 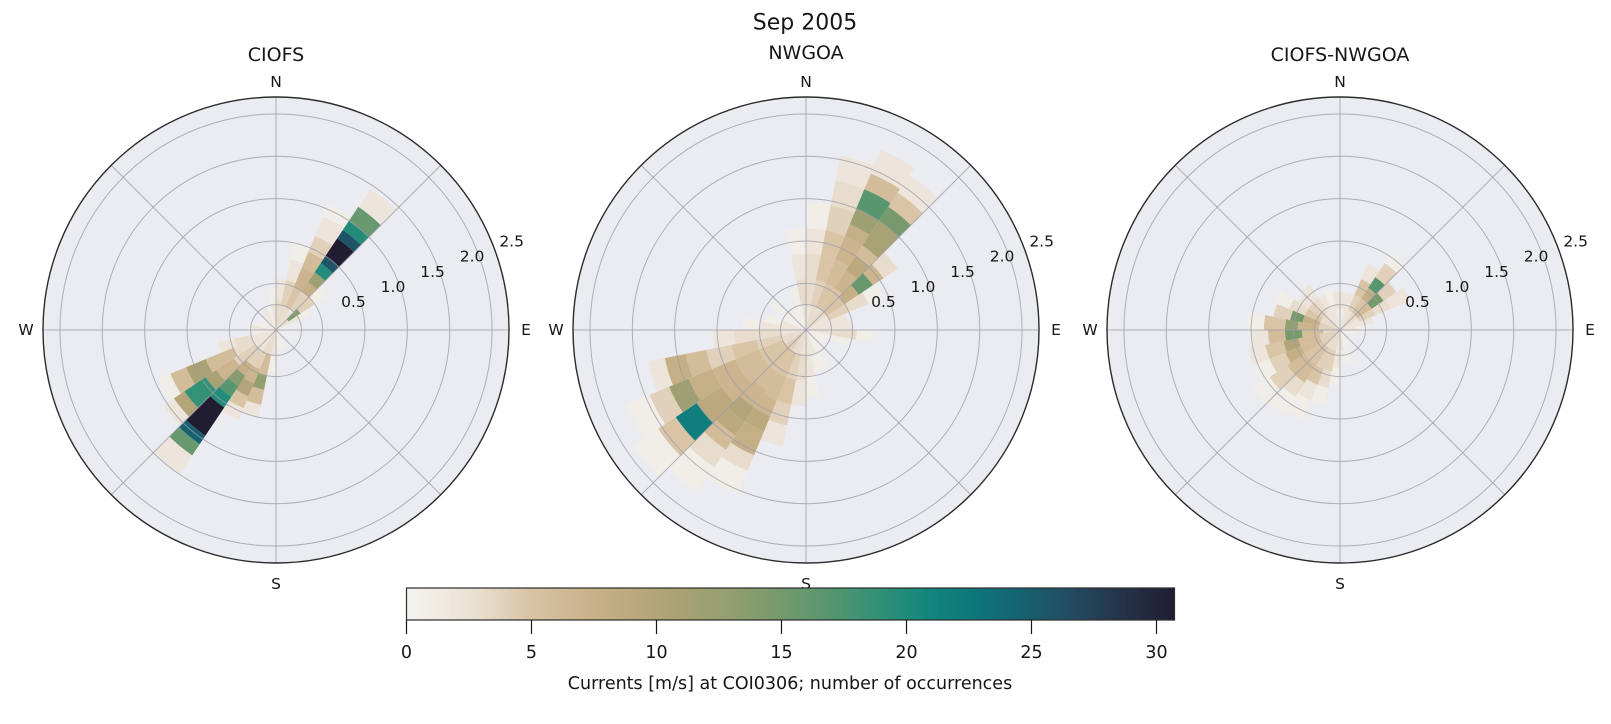 I want to click on colorbar-tick-label: 10, so click(x=656, y=653).